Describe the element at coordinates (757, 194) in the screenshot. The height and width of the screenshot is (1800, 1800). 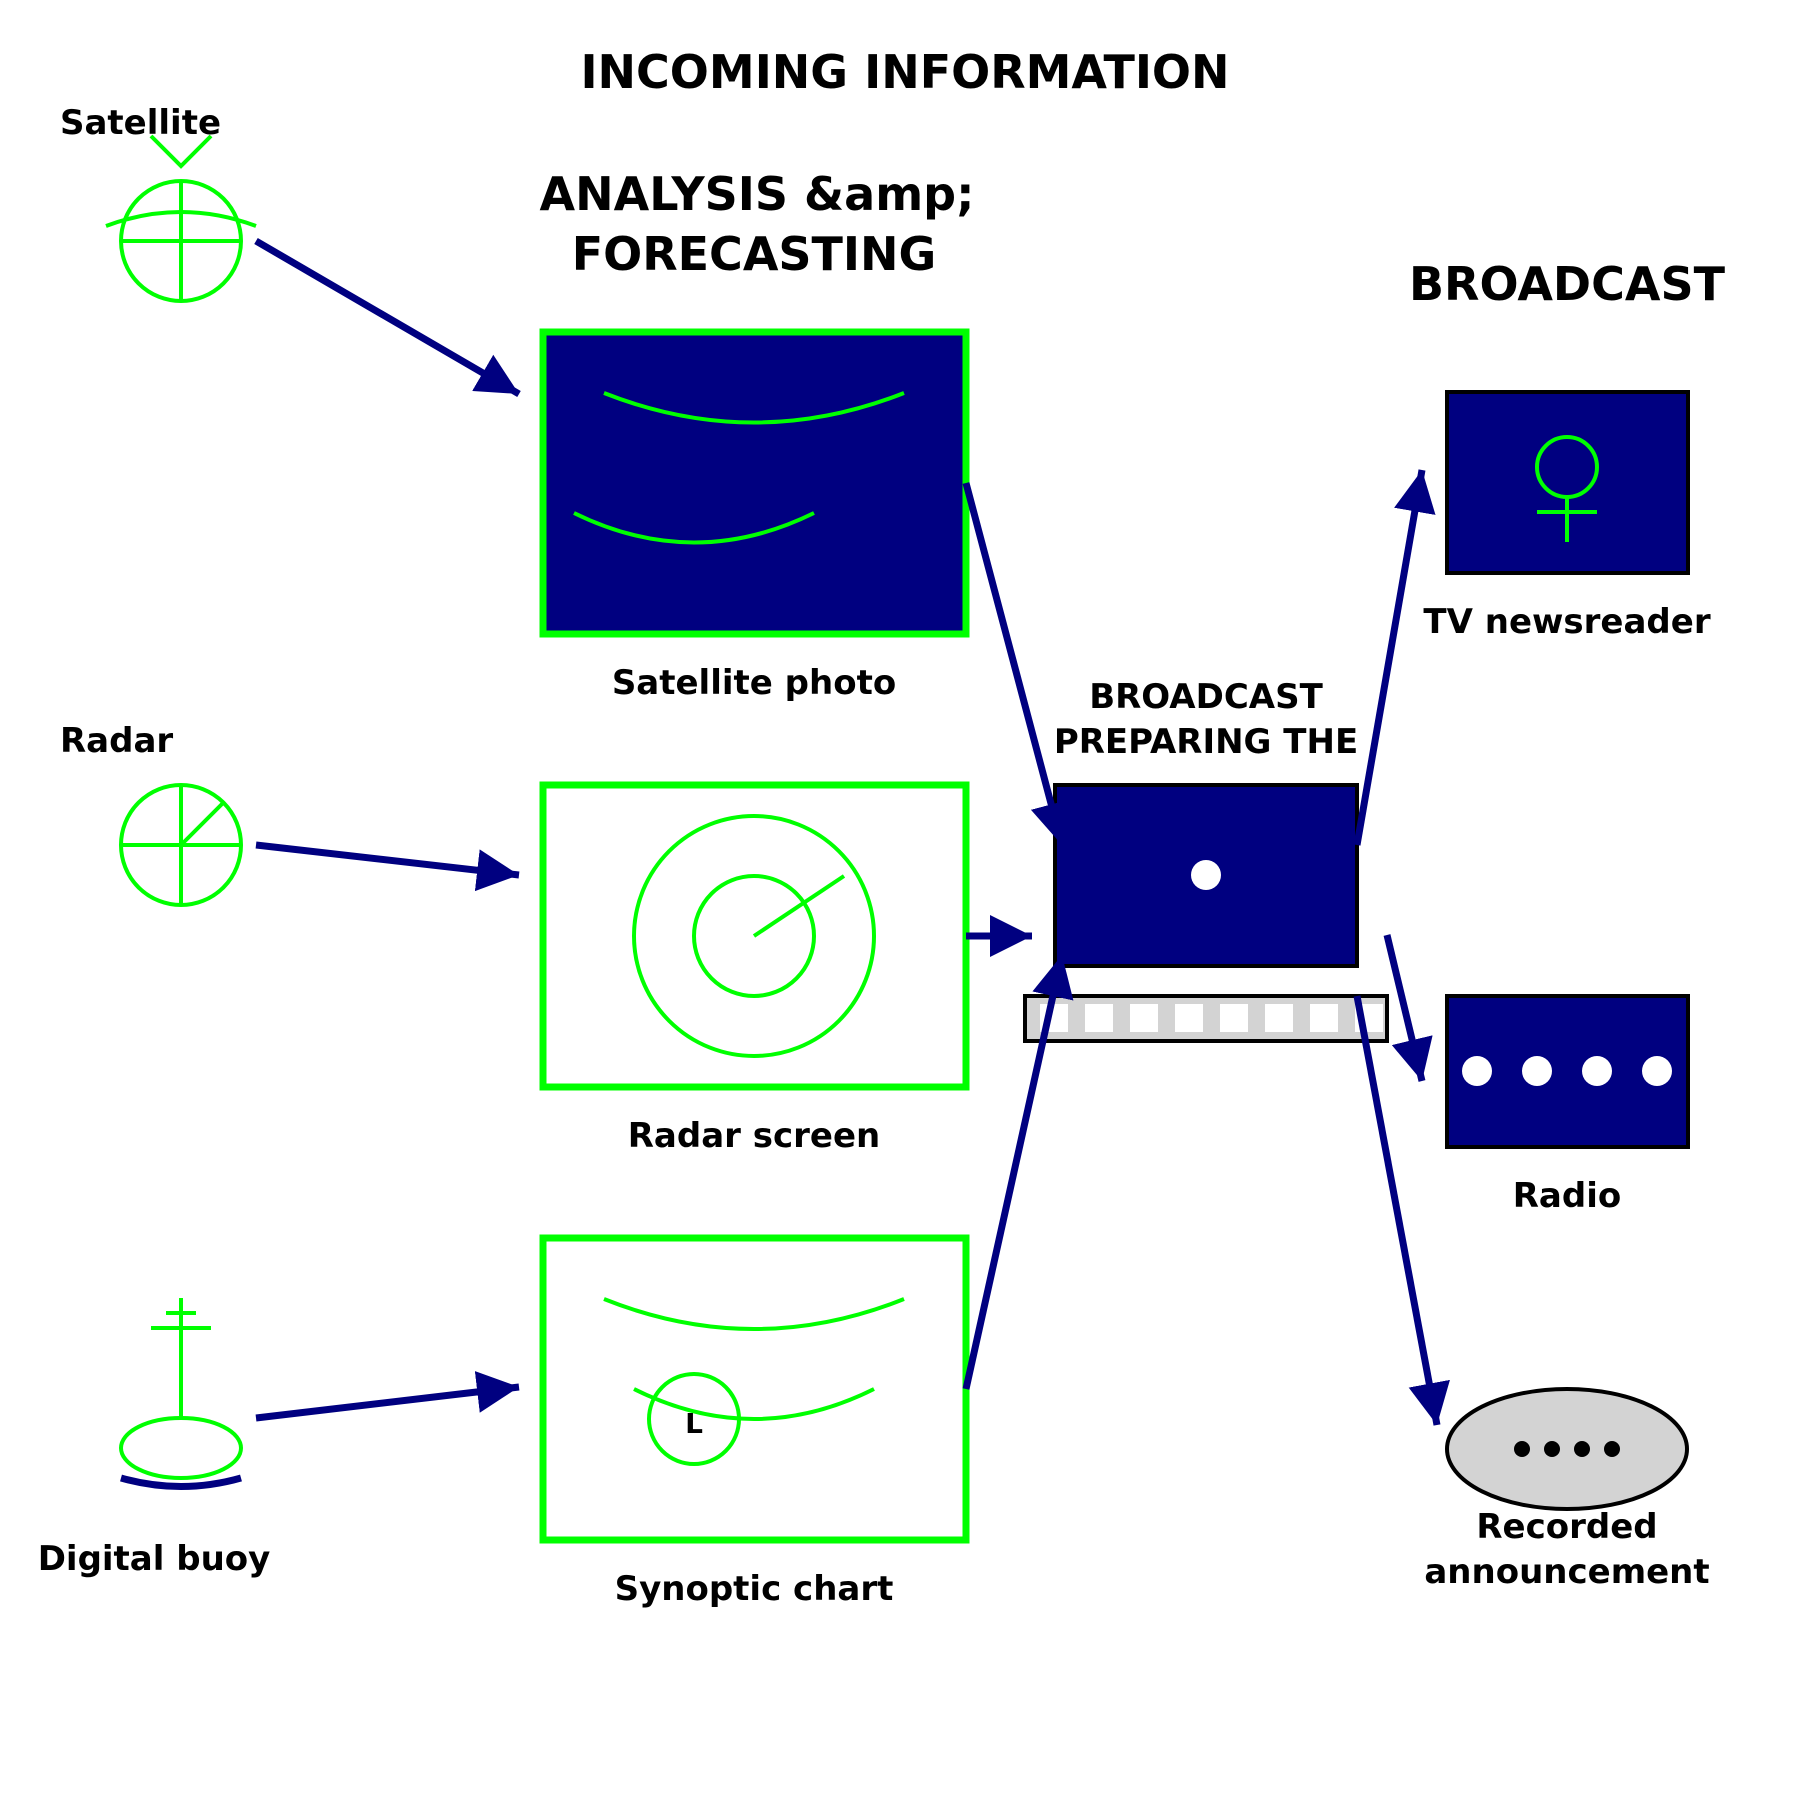
I see `analysis-heading-line1: ANALYSIS &amp;` at that location.